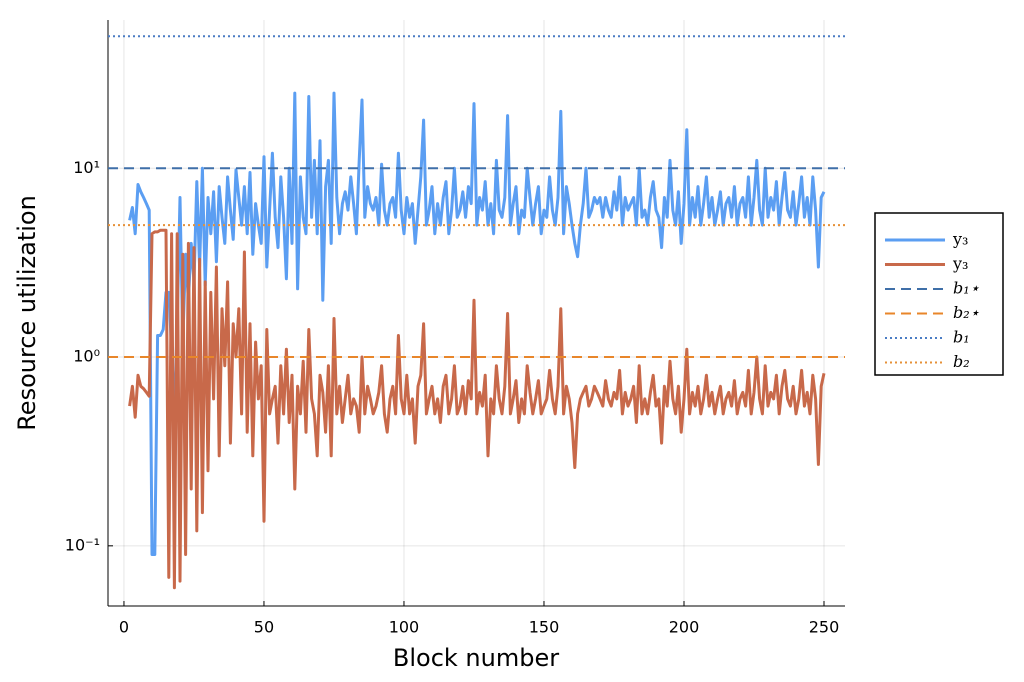  What do you see at coordinates (27, 313) in the screenshot?
I see `y-axis-label: Resource utilization` at bounding box center [27, 313].